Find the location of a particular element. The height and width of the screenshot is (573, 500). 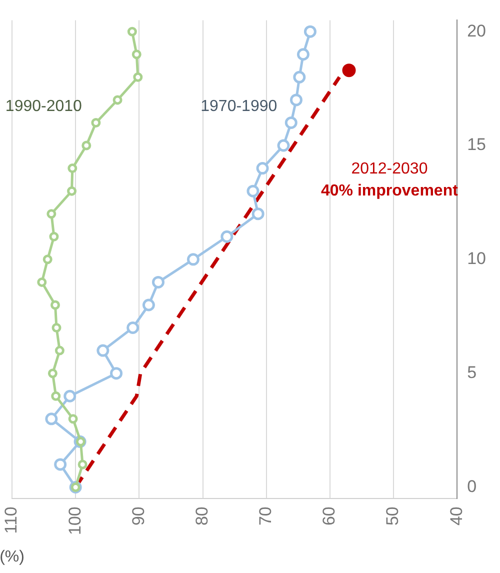

text: 2012-2030 is located at coordinates (389, 169).